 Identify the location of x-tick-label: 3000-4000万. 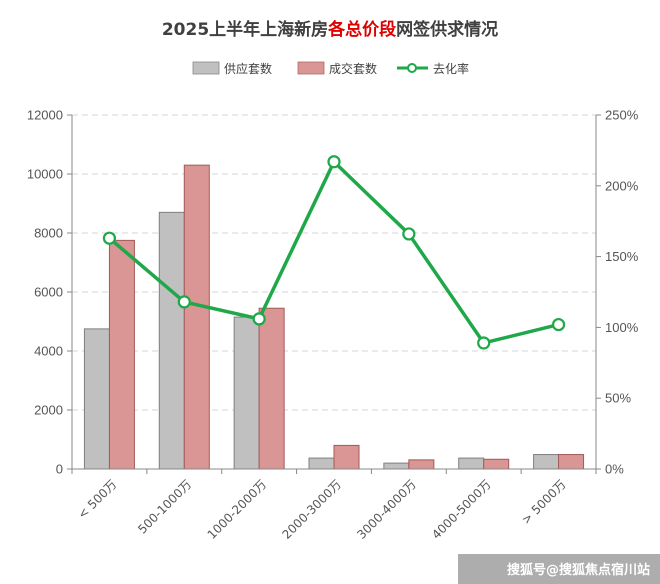
(386, 509).